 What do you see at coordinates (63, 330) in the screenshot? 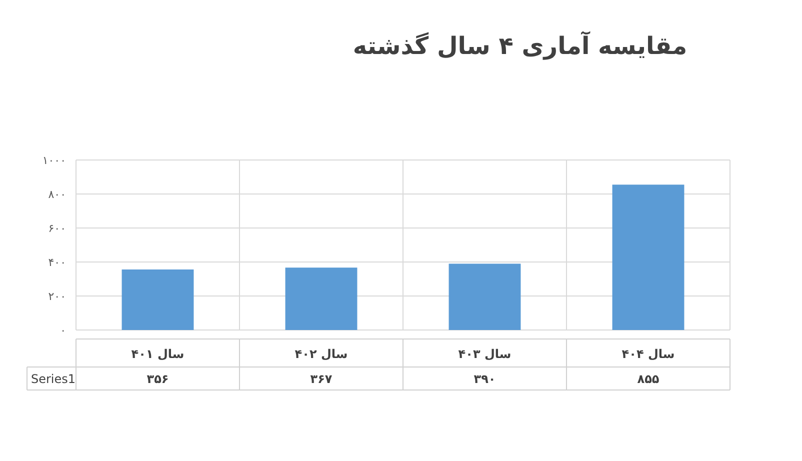
I see `ytick: ۰` at bounding box center [63, 330].